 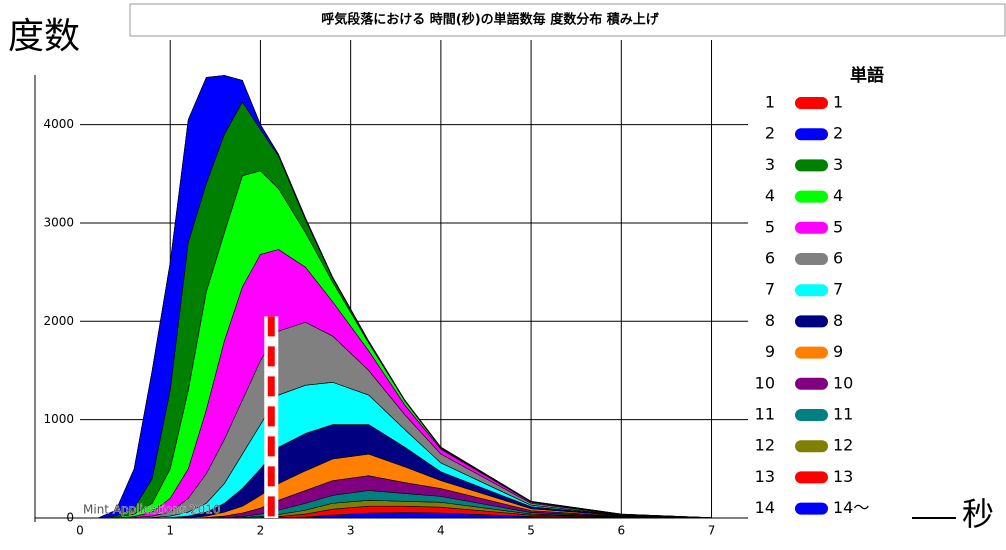 I want to click on legend-box, so click(x=830, y=320).